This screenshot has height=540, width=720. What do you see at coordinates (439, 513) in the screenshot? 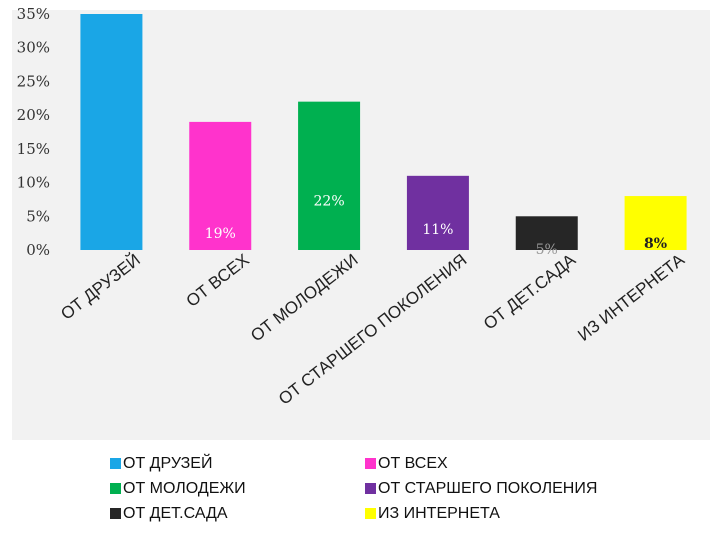
I see `legend-label: ИЗ ИНТЕРНЕТА` at bounding box center [439, 513].